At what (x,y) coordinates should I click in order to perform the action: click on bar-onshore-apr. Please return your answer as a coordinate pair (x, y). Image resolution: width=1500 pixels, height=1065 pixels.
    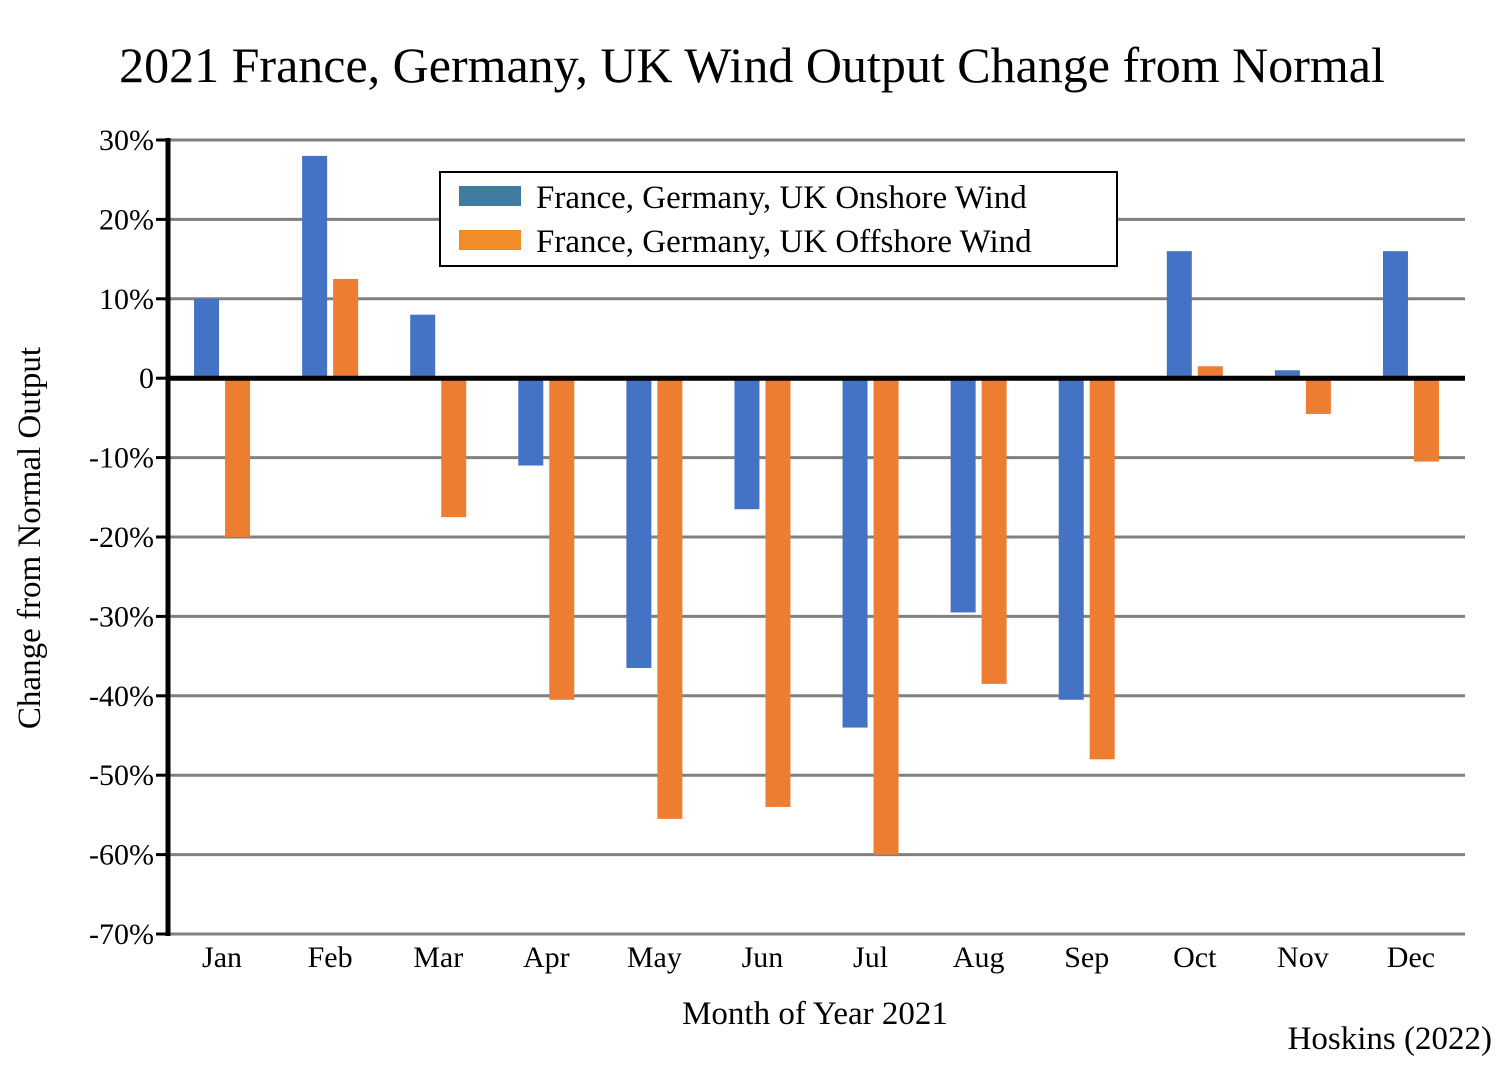
    Looking at the image, I should click on (531, 422).